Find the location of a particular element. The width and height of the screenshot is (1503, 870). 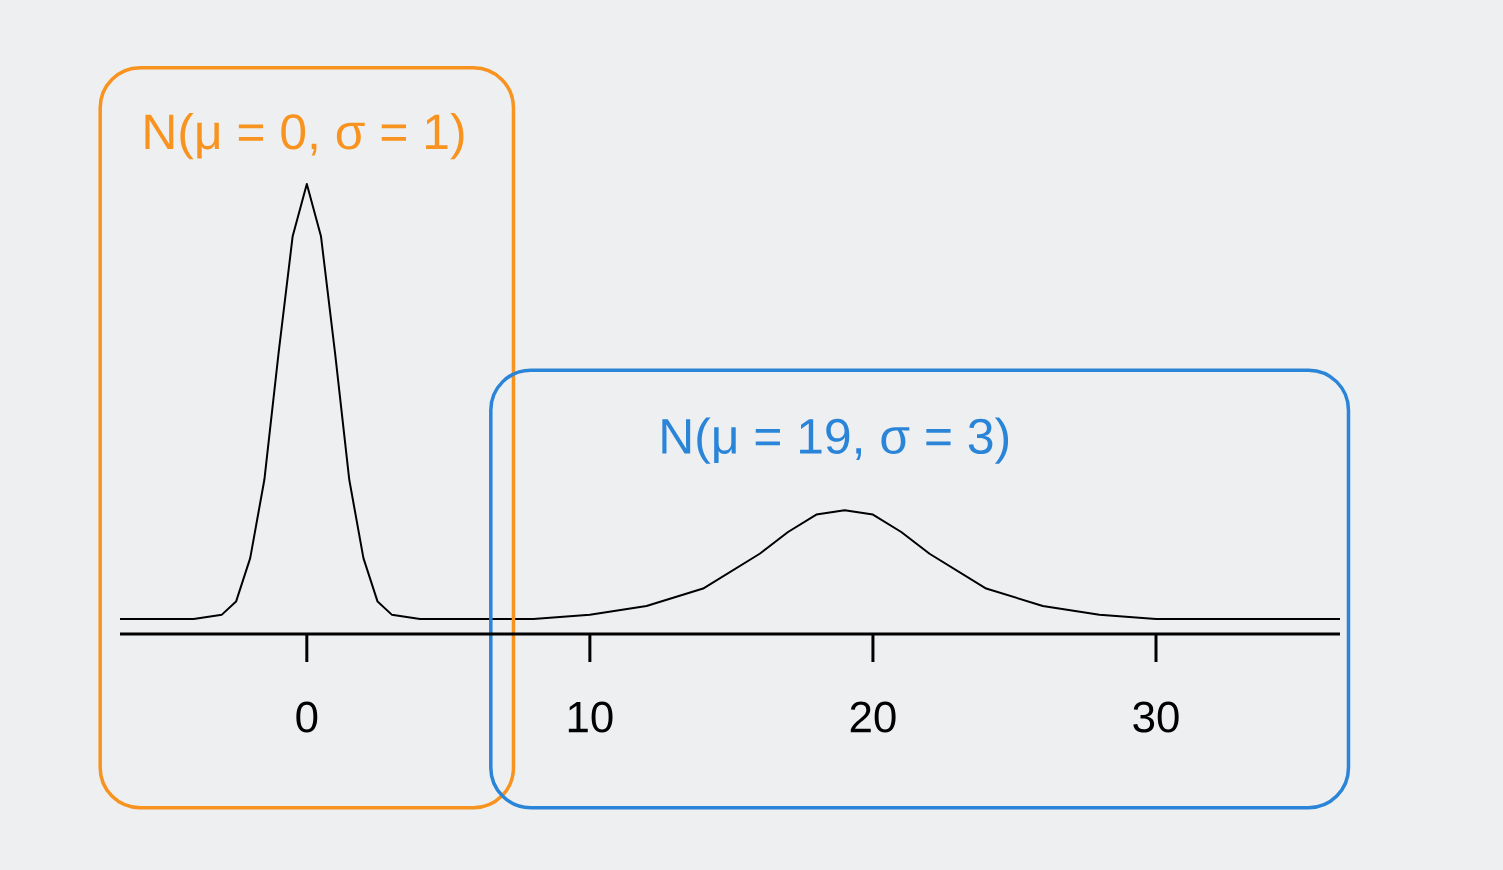

annotation: N(μ = 19, σ = 3) is located at coordinates (835, 440).